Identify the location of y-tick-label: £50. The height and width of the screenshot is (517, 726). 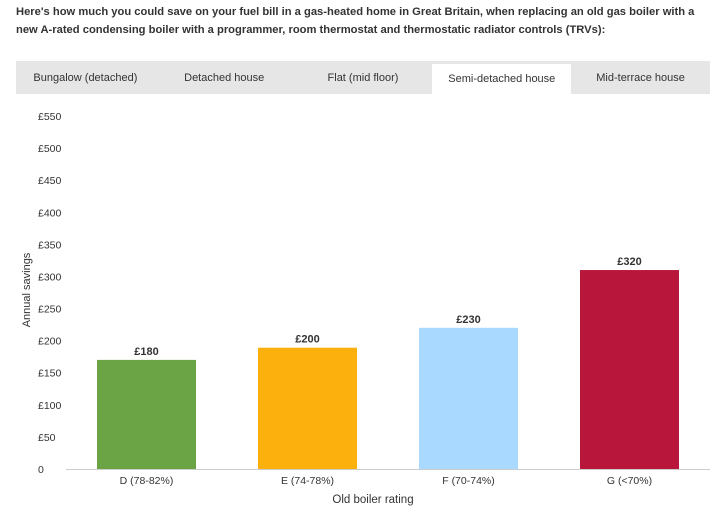
(47, 438).